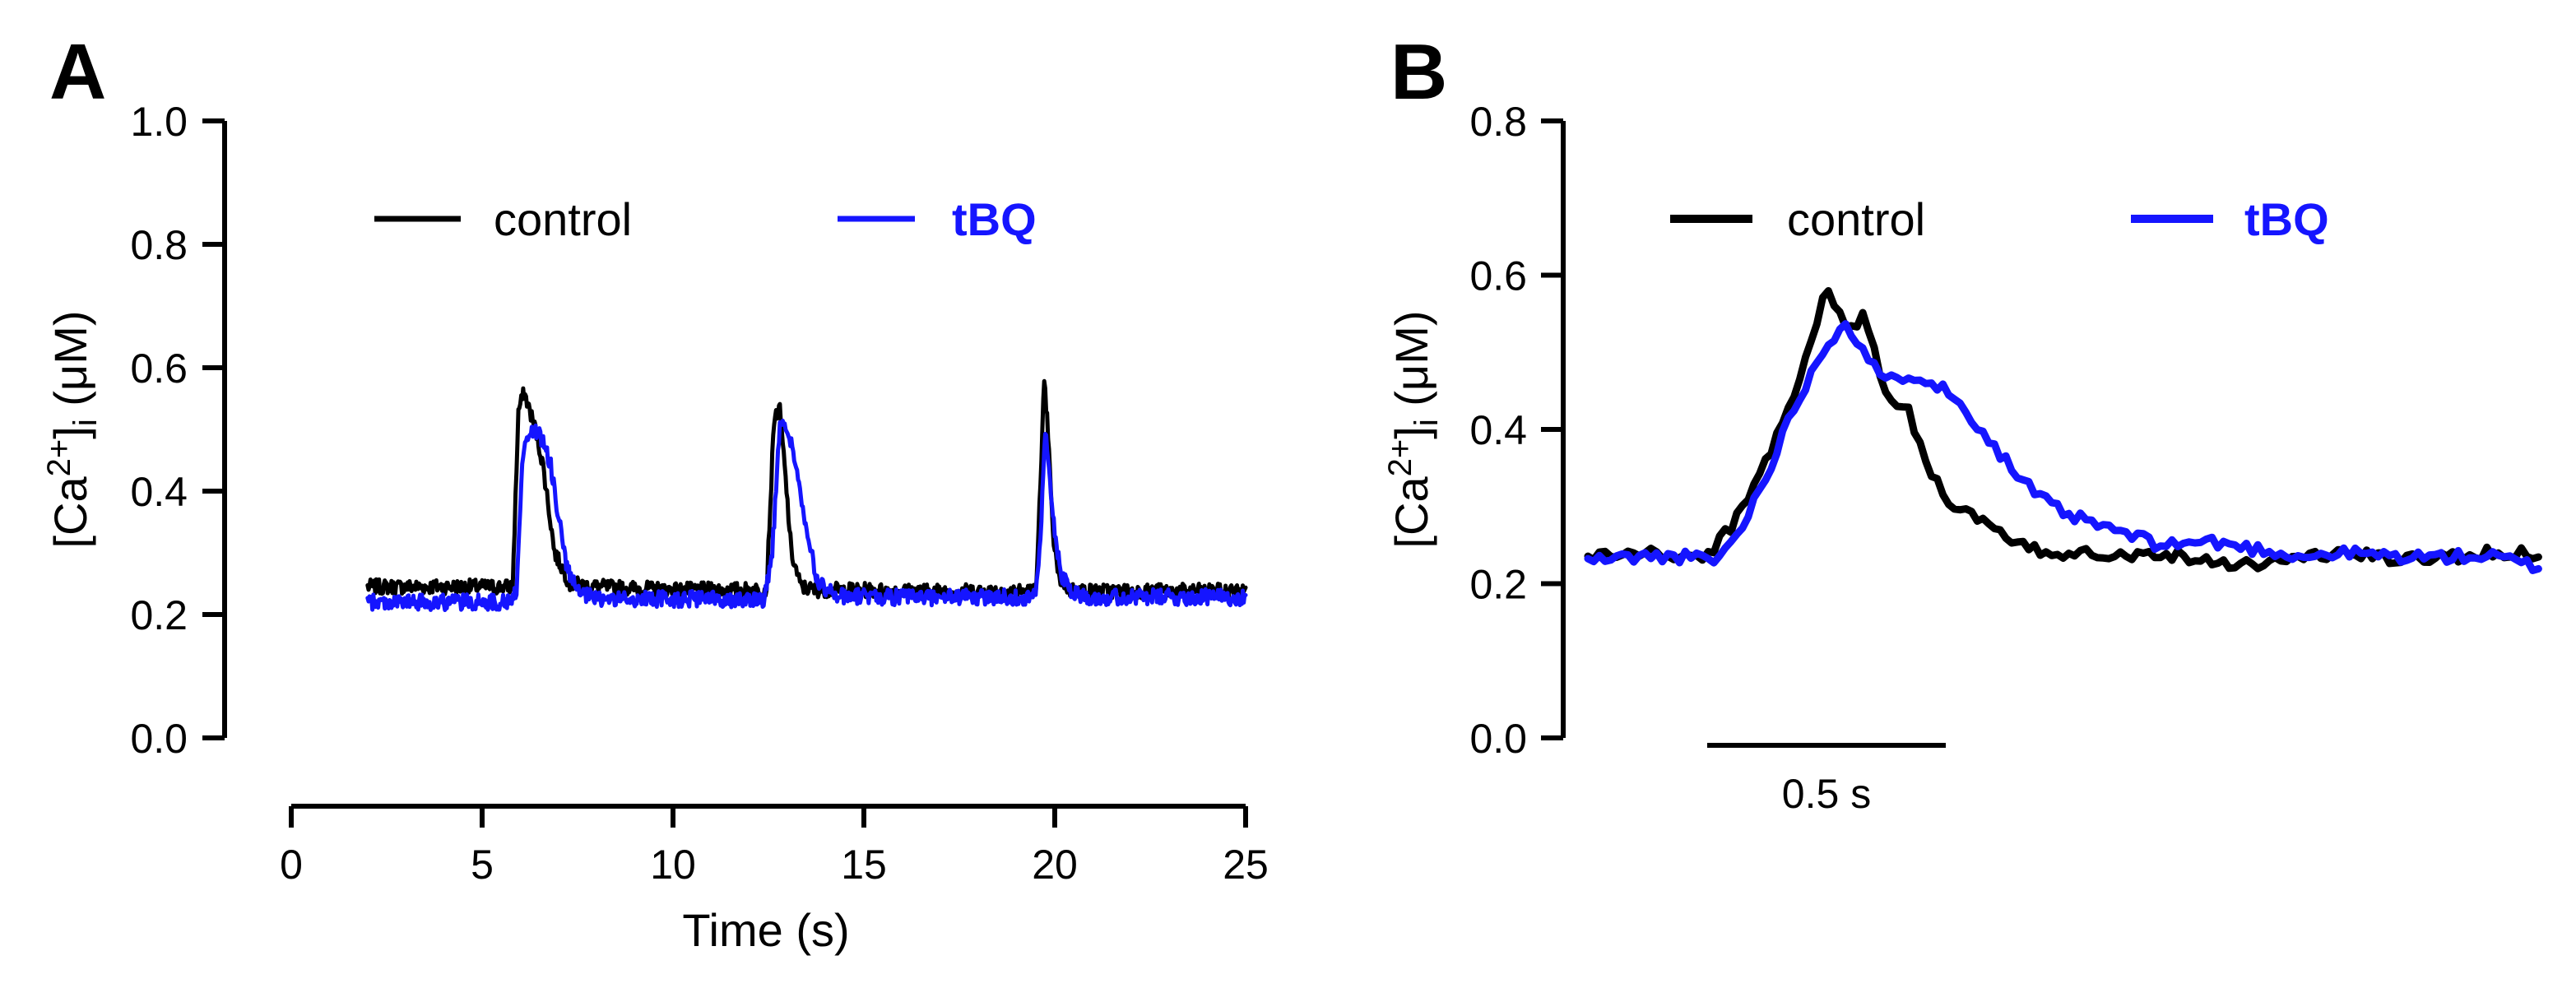  Describe the element at coordinates (705, 219) in the screenshot. I see `legend-a: control tBQ` at that location.